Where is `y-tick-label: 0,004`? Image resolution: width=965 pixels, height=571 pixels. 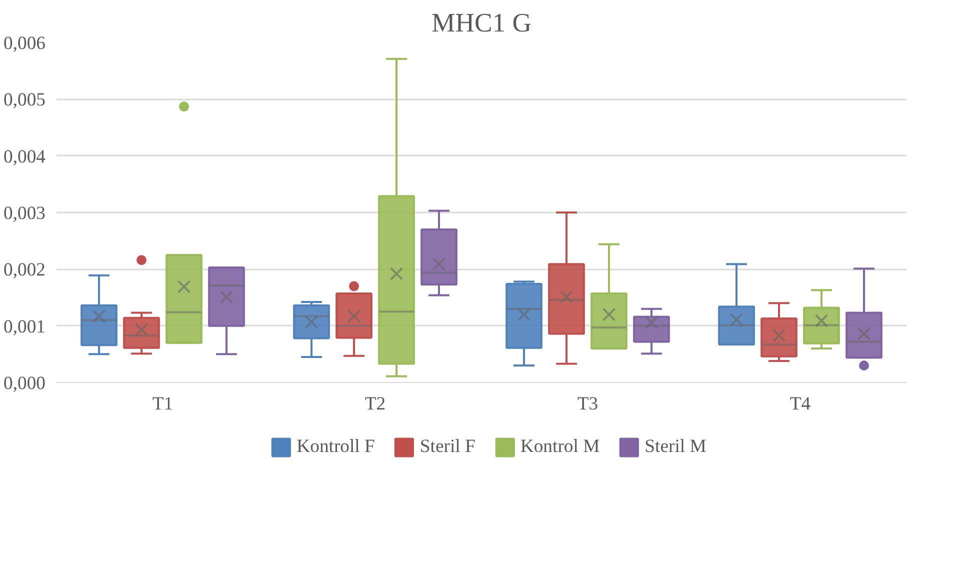
y-tick-label: 0,004 is located at coordinates (25, 157).